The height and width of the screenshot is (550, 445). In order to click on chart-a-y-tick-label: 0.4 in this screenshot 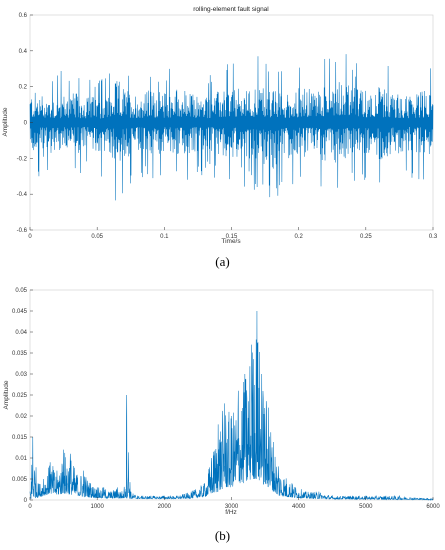, I will do `click(23, 52)`.